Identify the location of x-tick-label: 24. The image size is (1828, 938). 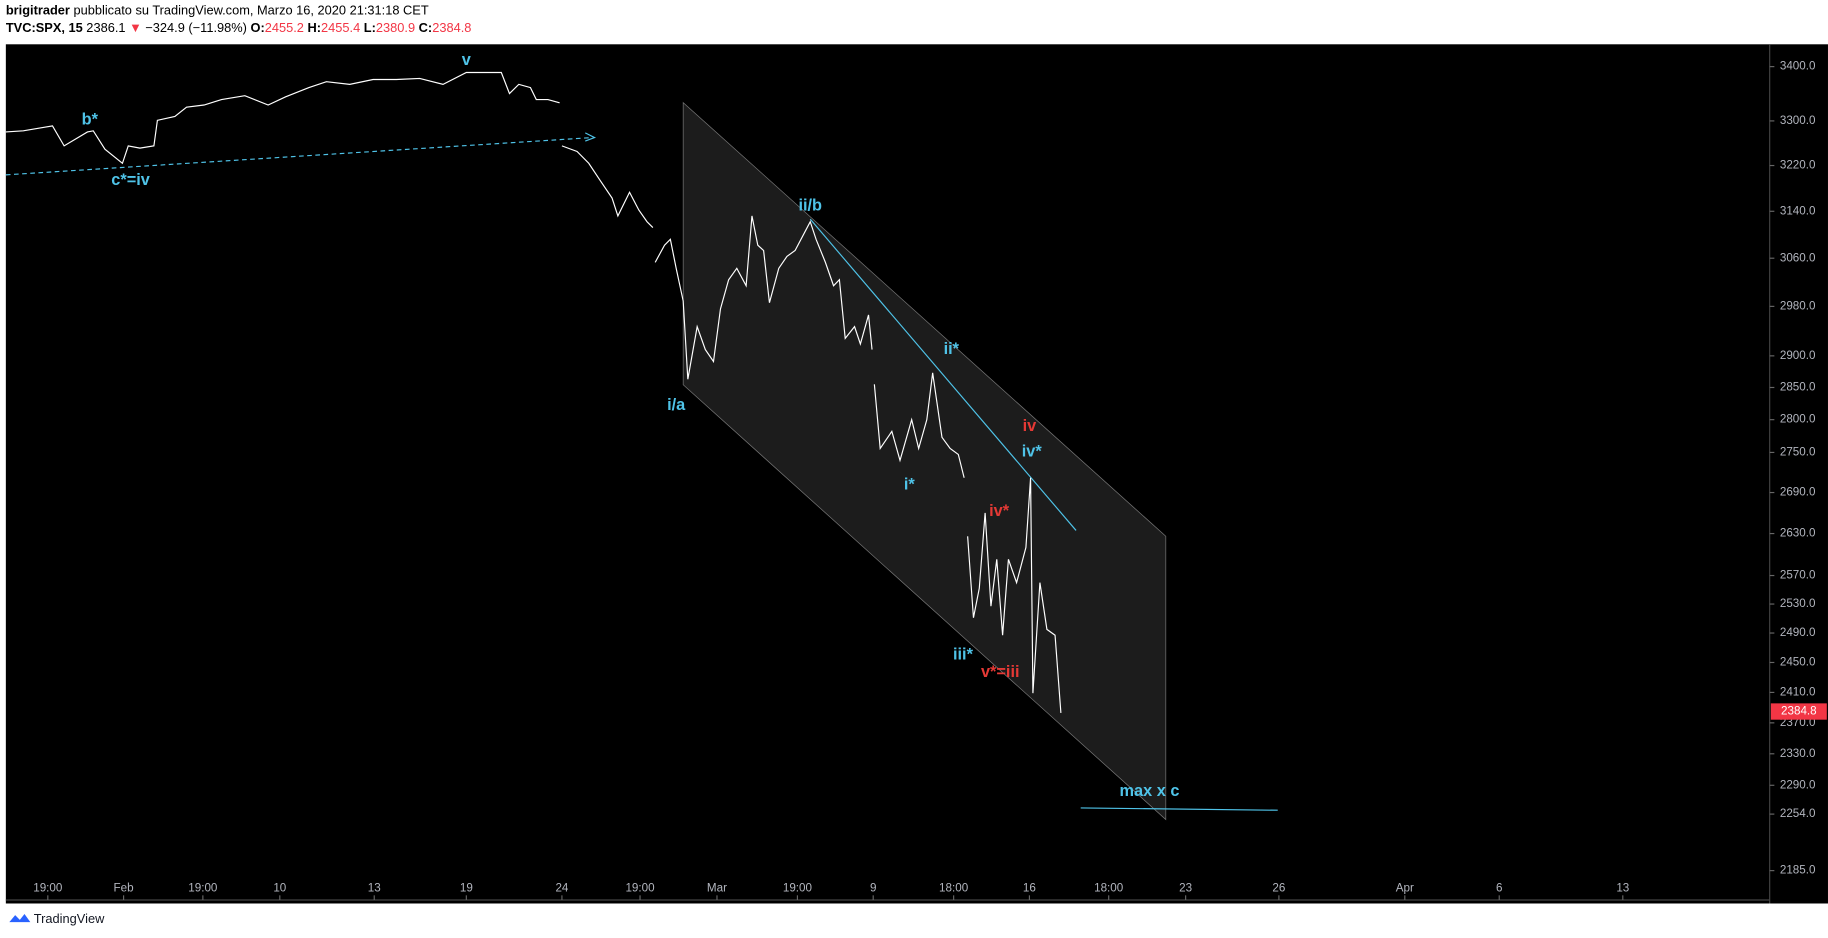
(561, 887).